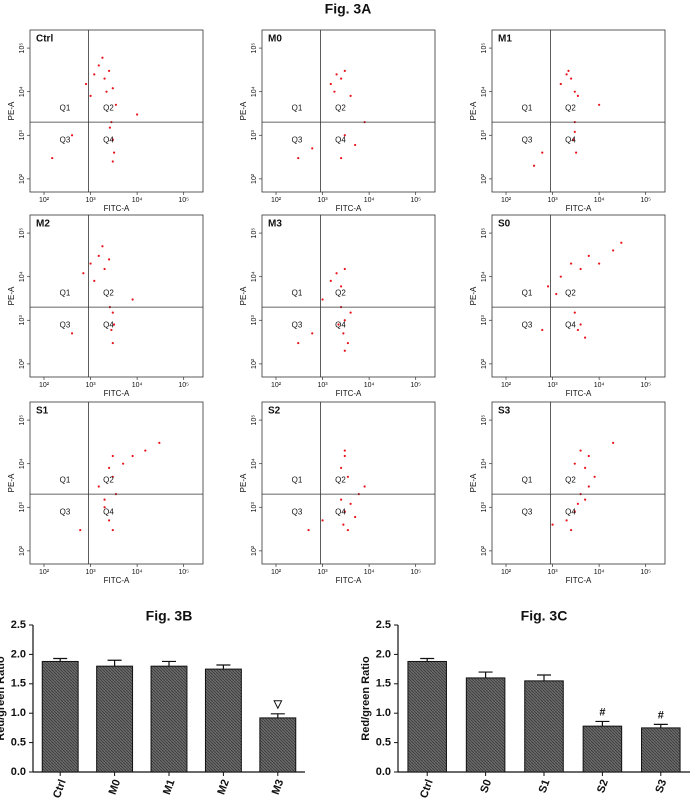  What do you see at coordinates (383, 684) in the screenshot?
I see `y-tick-label: 1.5` at bounding box center [383, 684].